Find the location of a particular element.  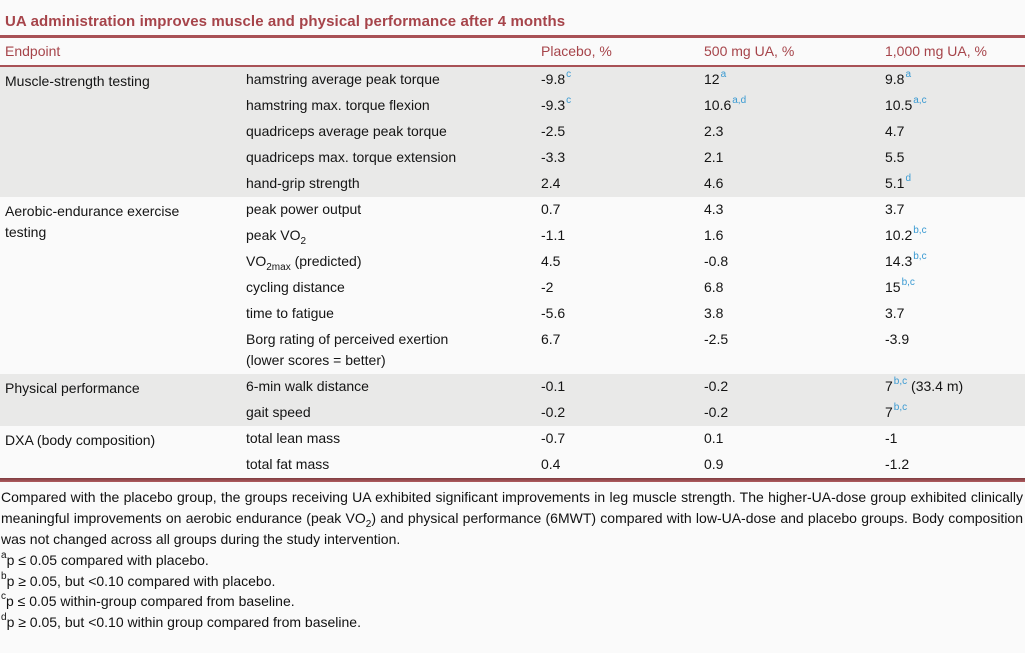

header-spacer is located at coordinates (388, 51).